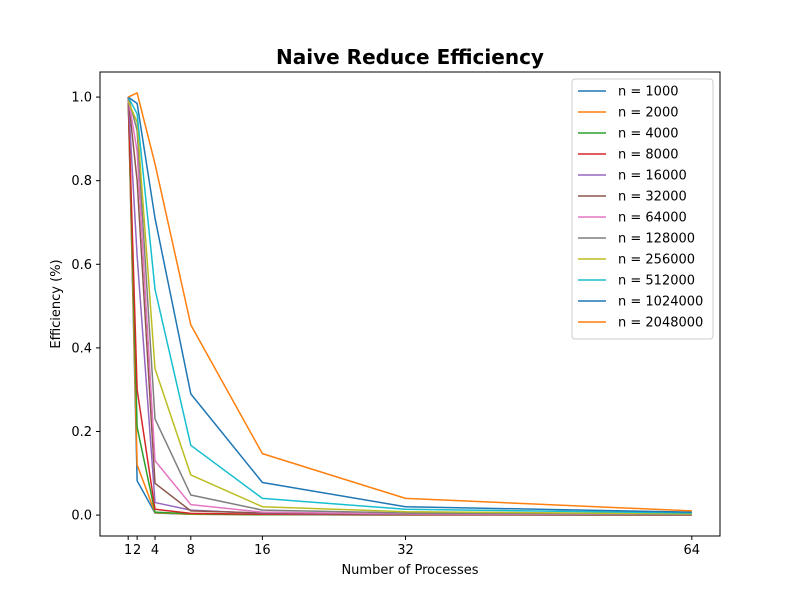  What do you see at coordinates (81, 516) in the screenshot?
I see `y-tick-label: 0.0` at bounding box center [81, 516].